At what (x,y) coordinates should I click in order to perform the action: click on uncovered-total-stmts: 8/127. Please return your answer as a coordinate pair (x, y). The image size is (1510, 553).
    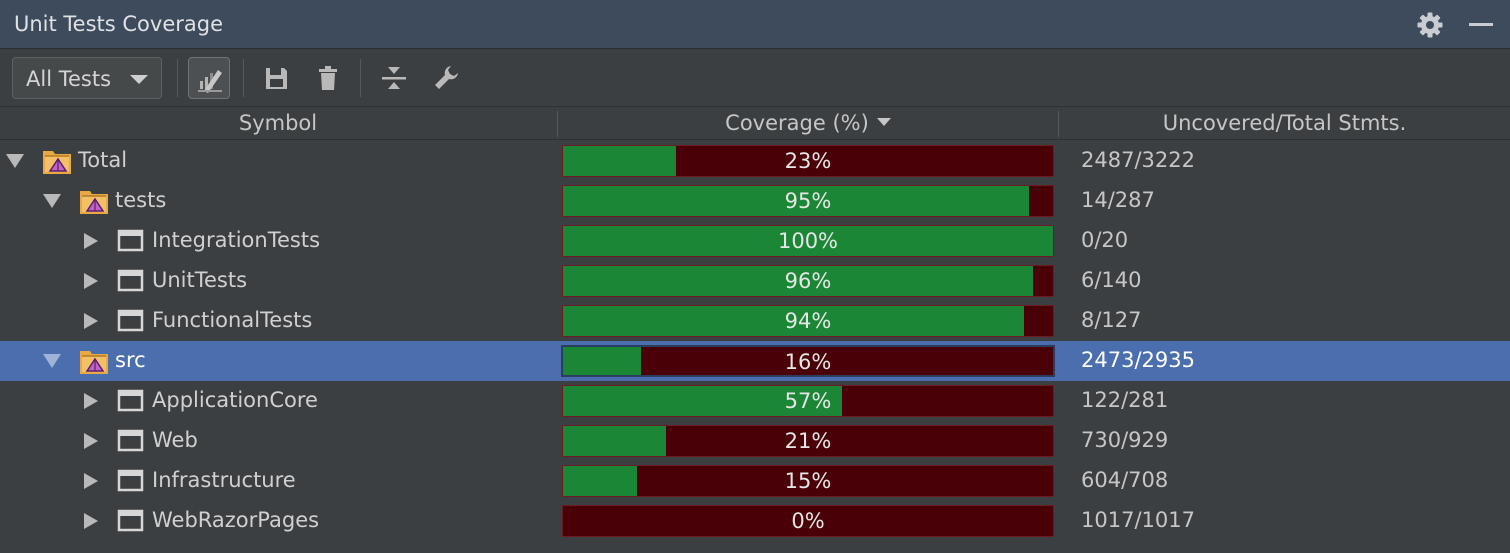
    Looking at the image, I should click on (1111, 320).